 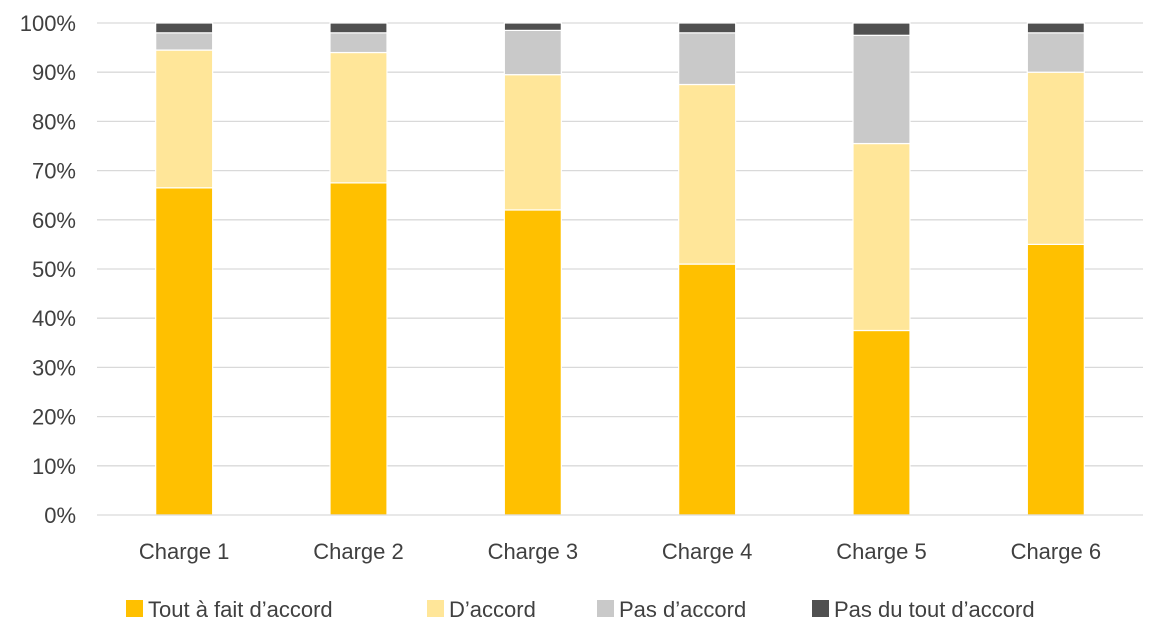 I want to click on y-tick-label: 10%, so click(x=54, y=466).